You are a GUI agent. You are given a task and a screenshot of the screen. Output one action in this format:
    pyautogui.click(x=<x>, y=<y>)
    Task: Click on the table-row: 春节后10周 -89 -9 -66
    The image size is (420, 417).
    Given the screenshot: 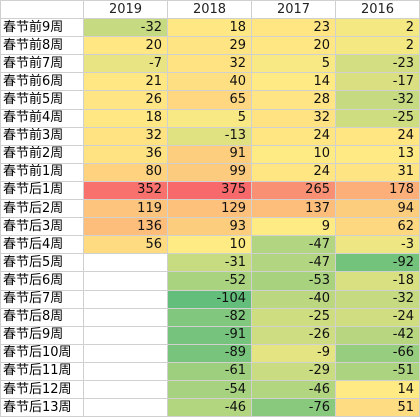 What is the action you would take?
    pyautogui.click(x=210, y=353)
    